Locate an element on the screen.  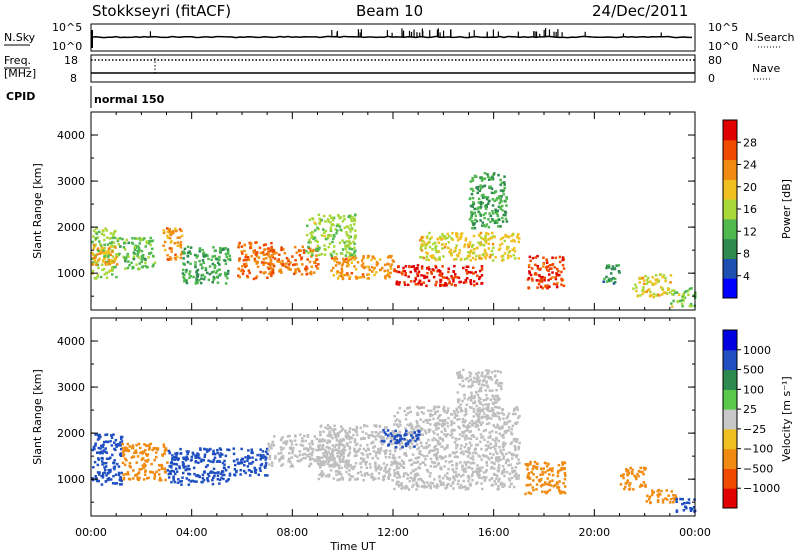
colorbar-tick-label: 100 is located at coordinates (753, 389).